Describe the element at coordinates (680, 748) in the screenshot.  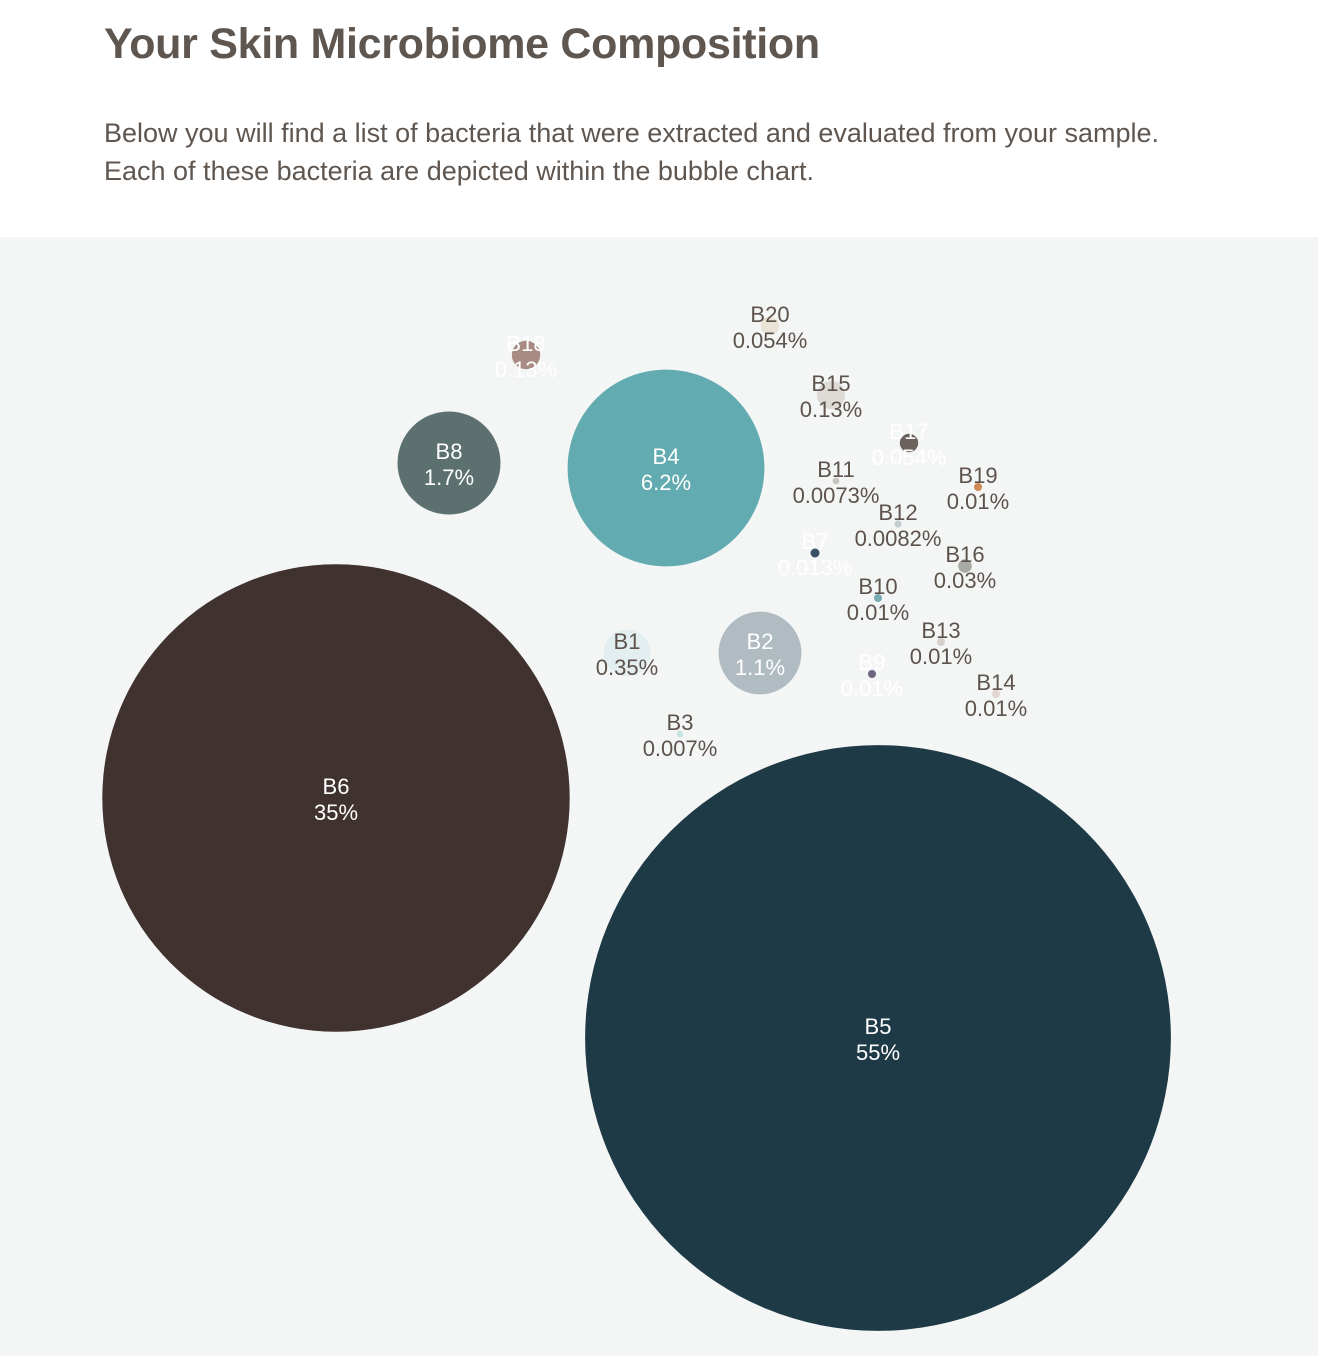
I see `bubble-value-label: 0.007%` at that location.